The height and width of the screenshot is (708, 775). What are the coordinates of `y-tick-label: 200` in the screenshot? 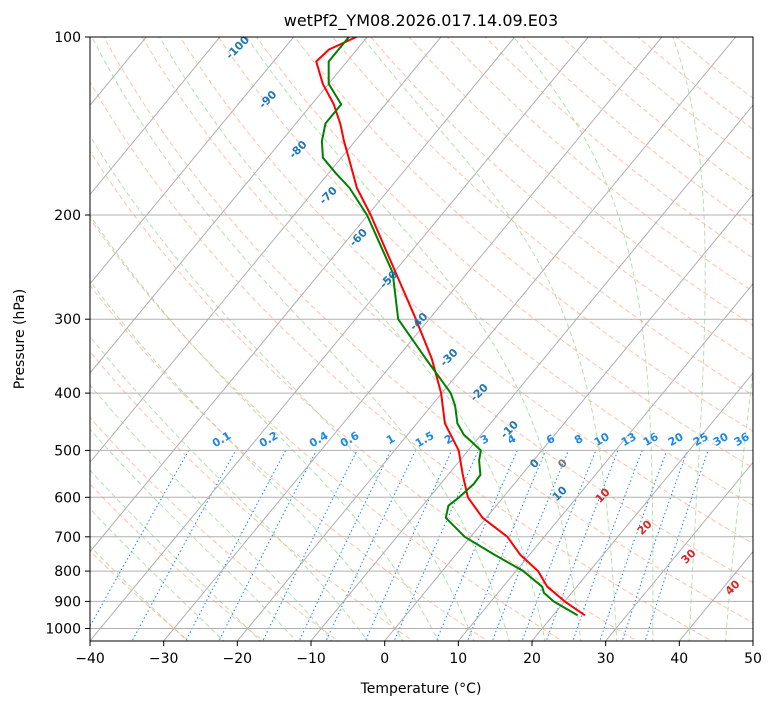 It's located at (67, 216).